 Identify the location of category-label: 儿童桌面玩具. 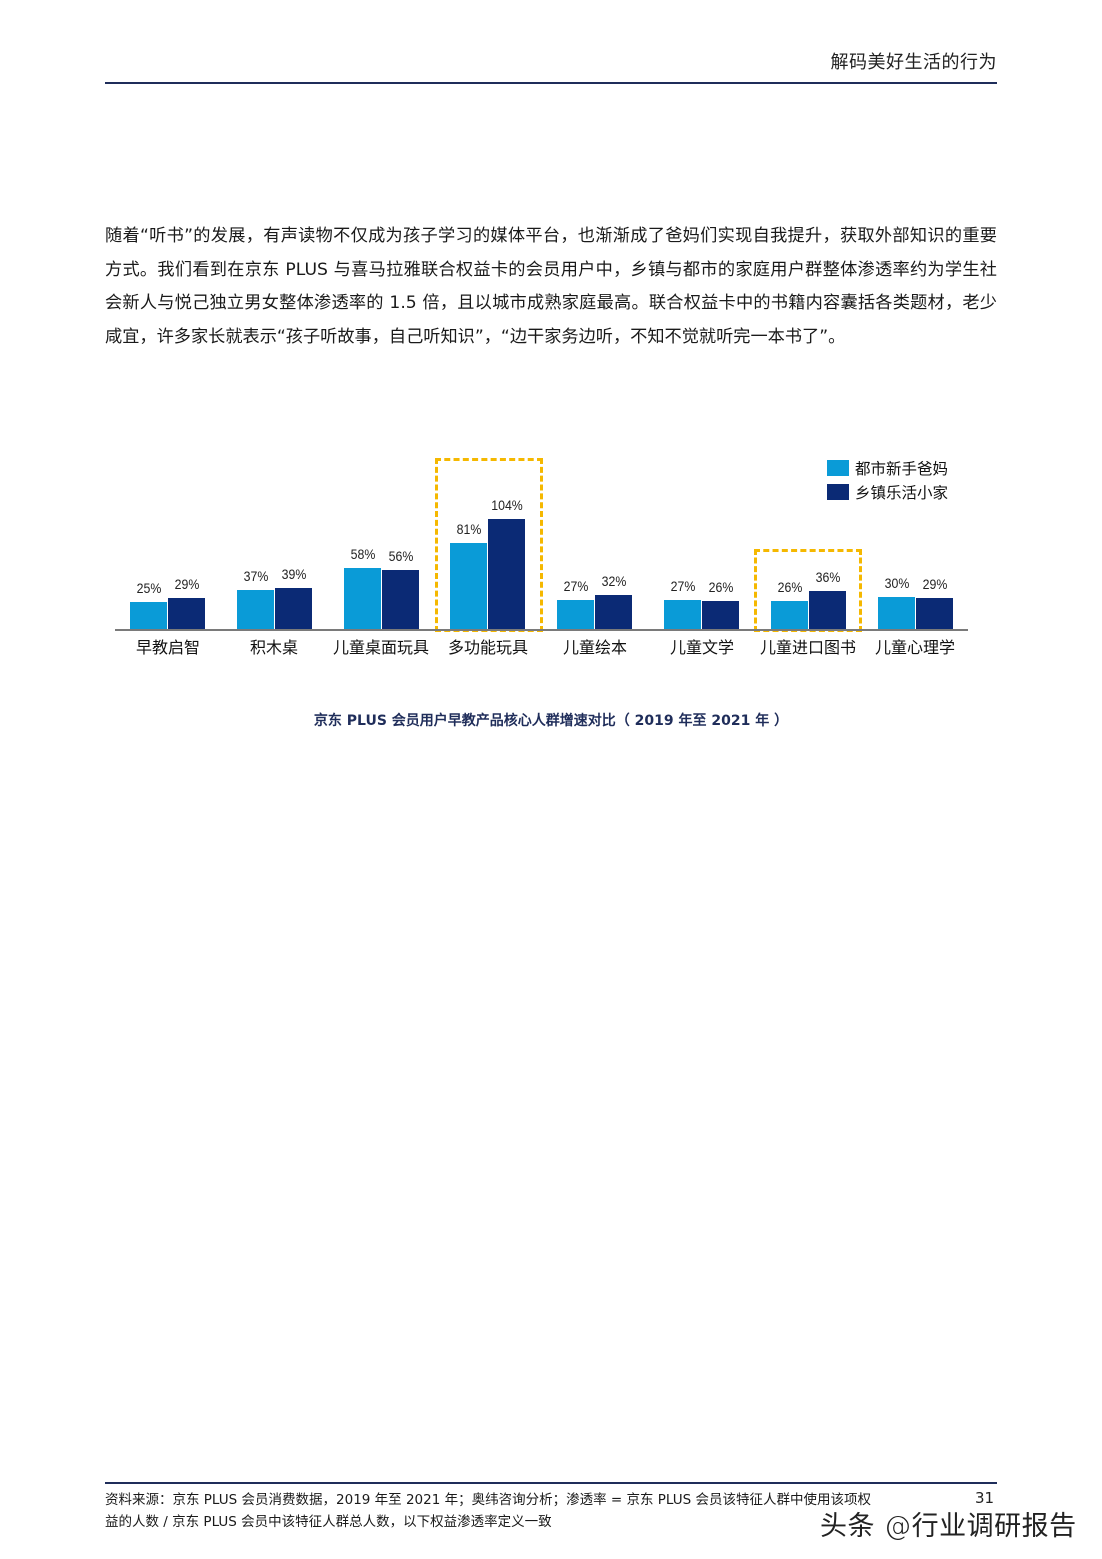
(380, 647).